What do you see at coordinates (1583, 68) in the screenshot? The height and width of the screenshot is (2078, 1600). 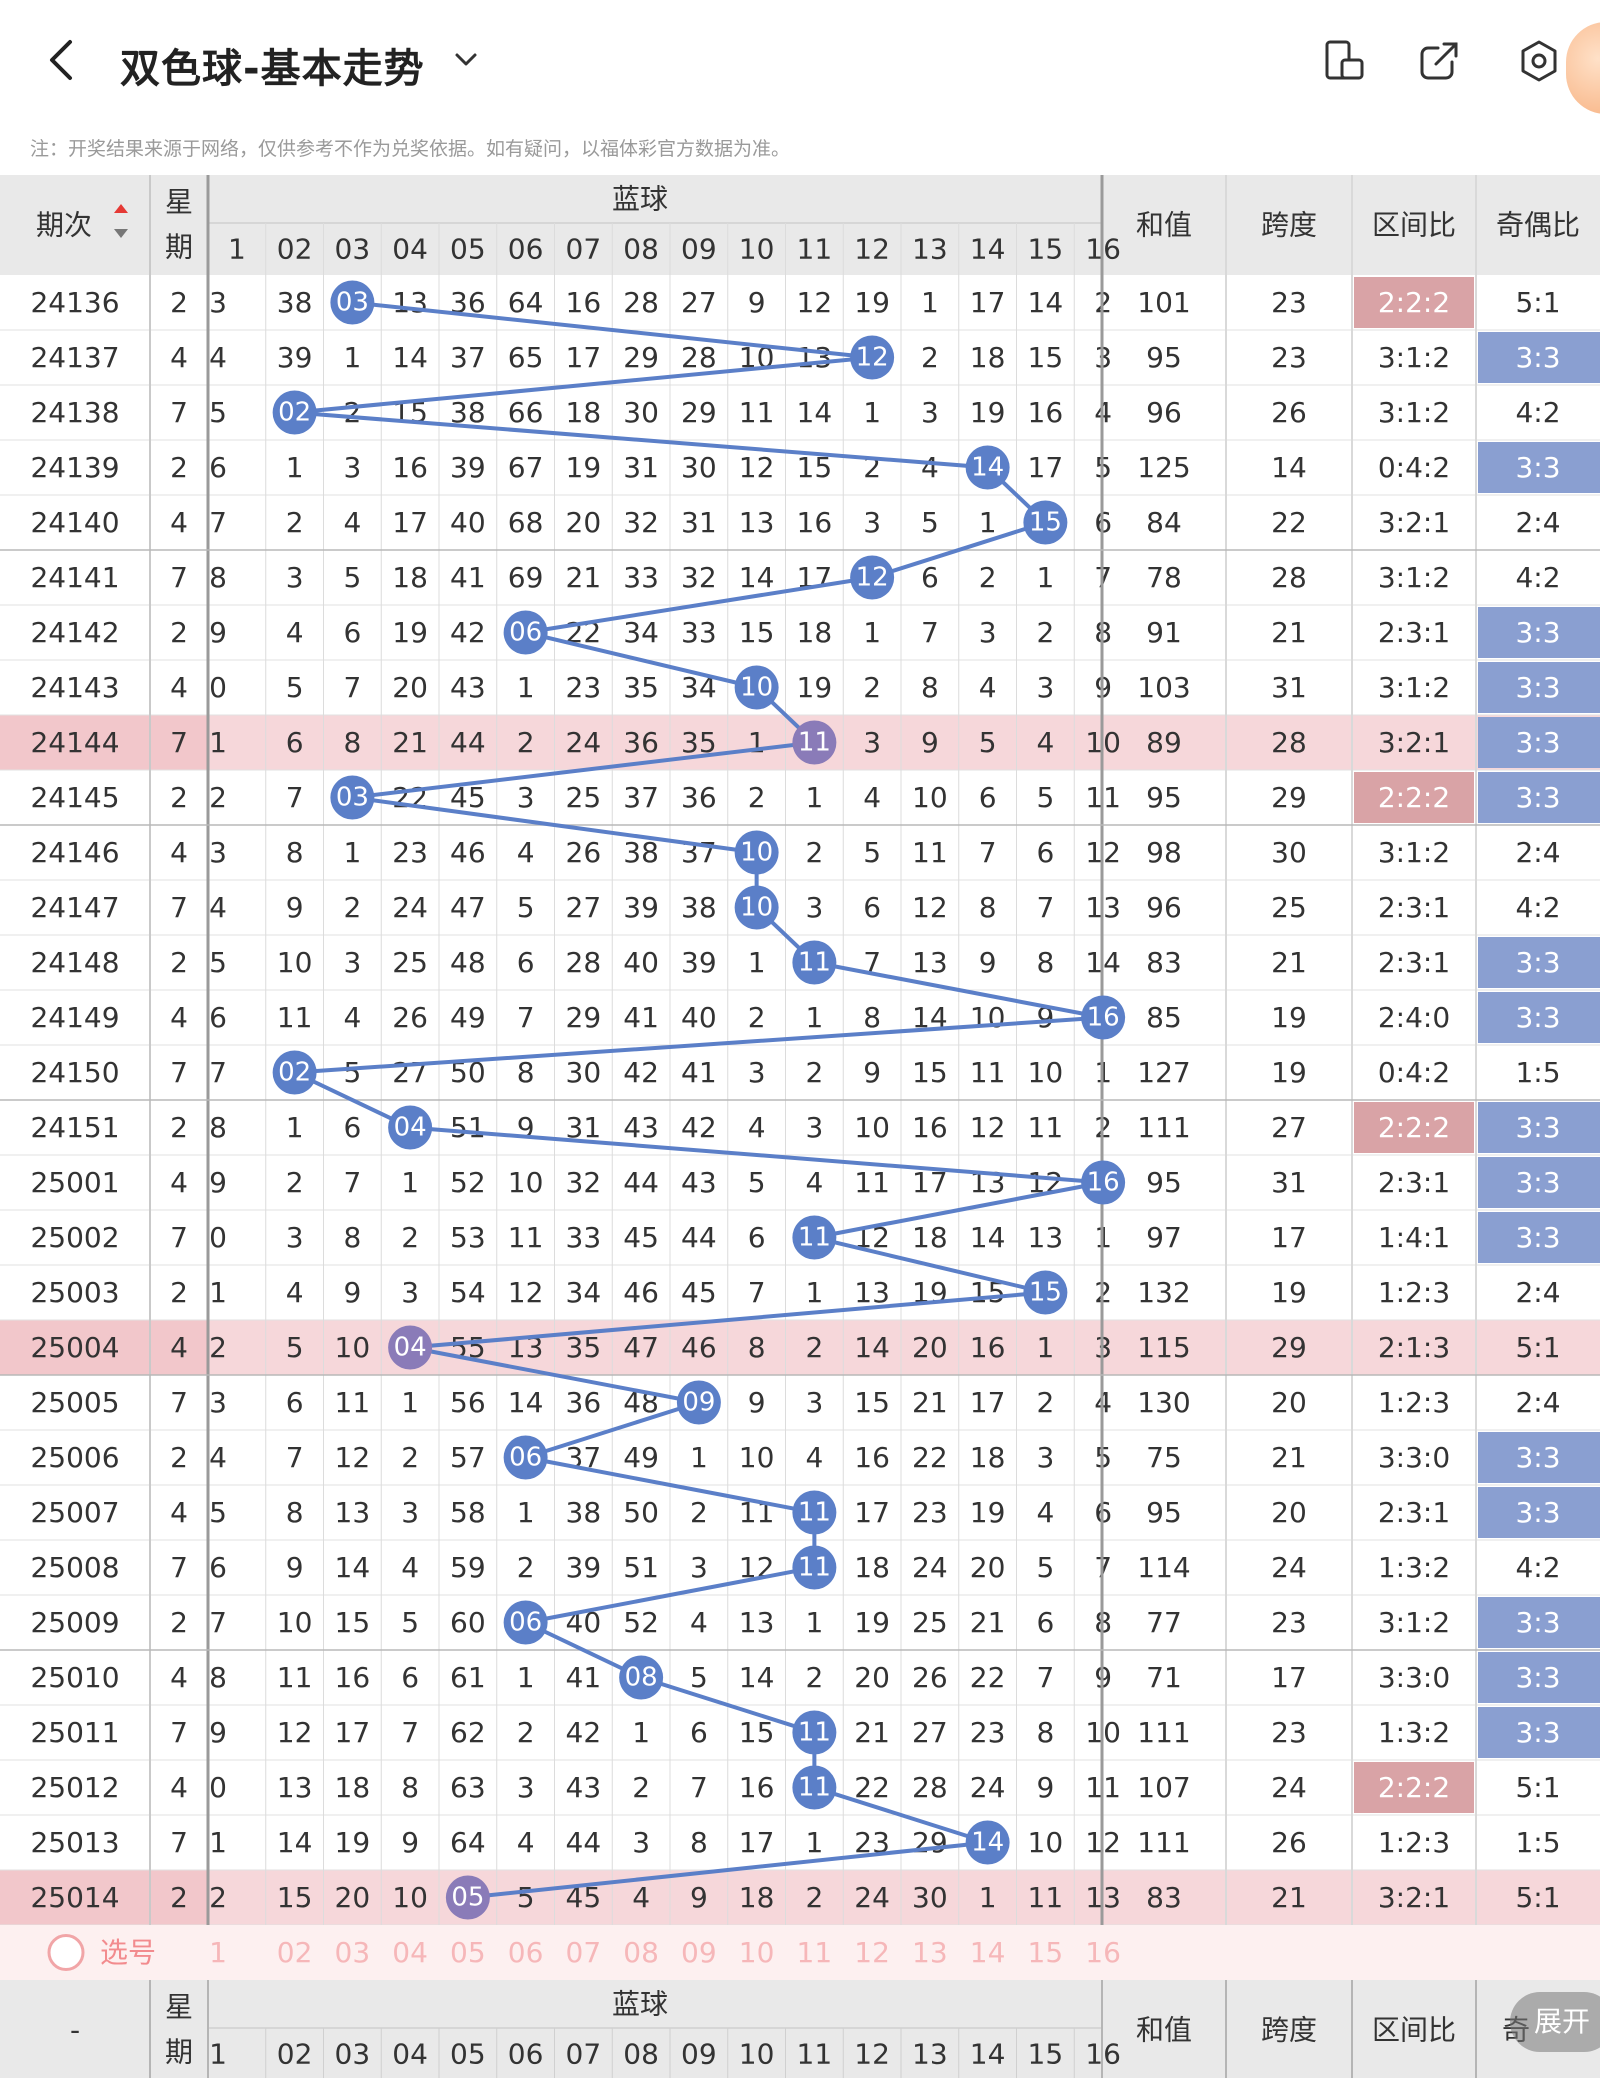 I see `avatar` at bounding box center [1583, 68].